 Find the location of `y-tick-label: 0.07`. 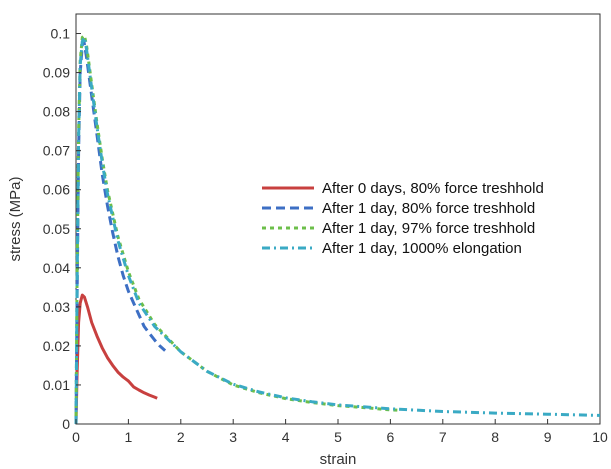

y-tick-label: 0.07 is located at coordinates (56, 151).